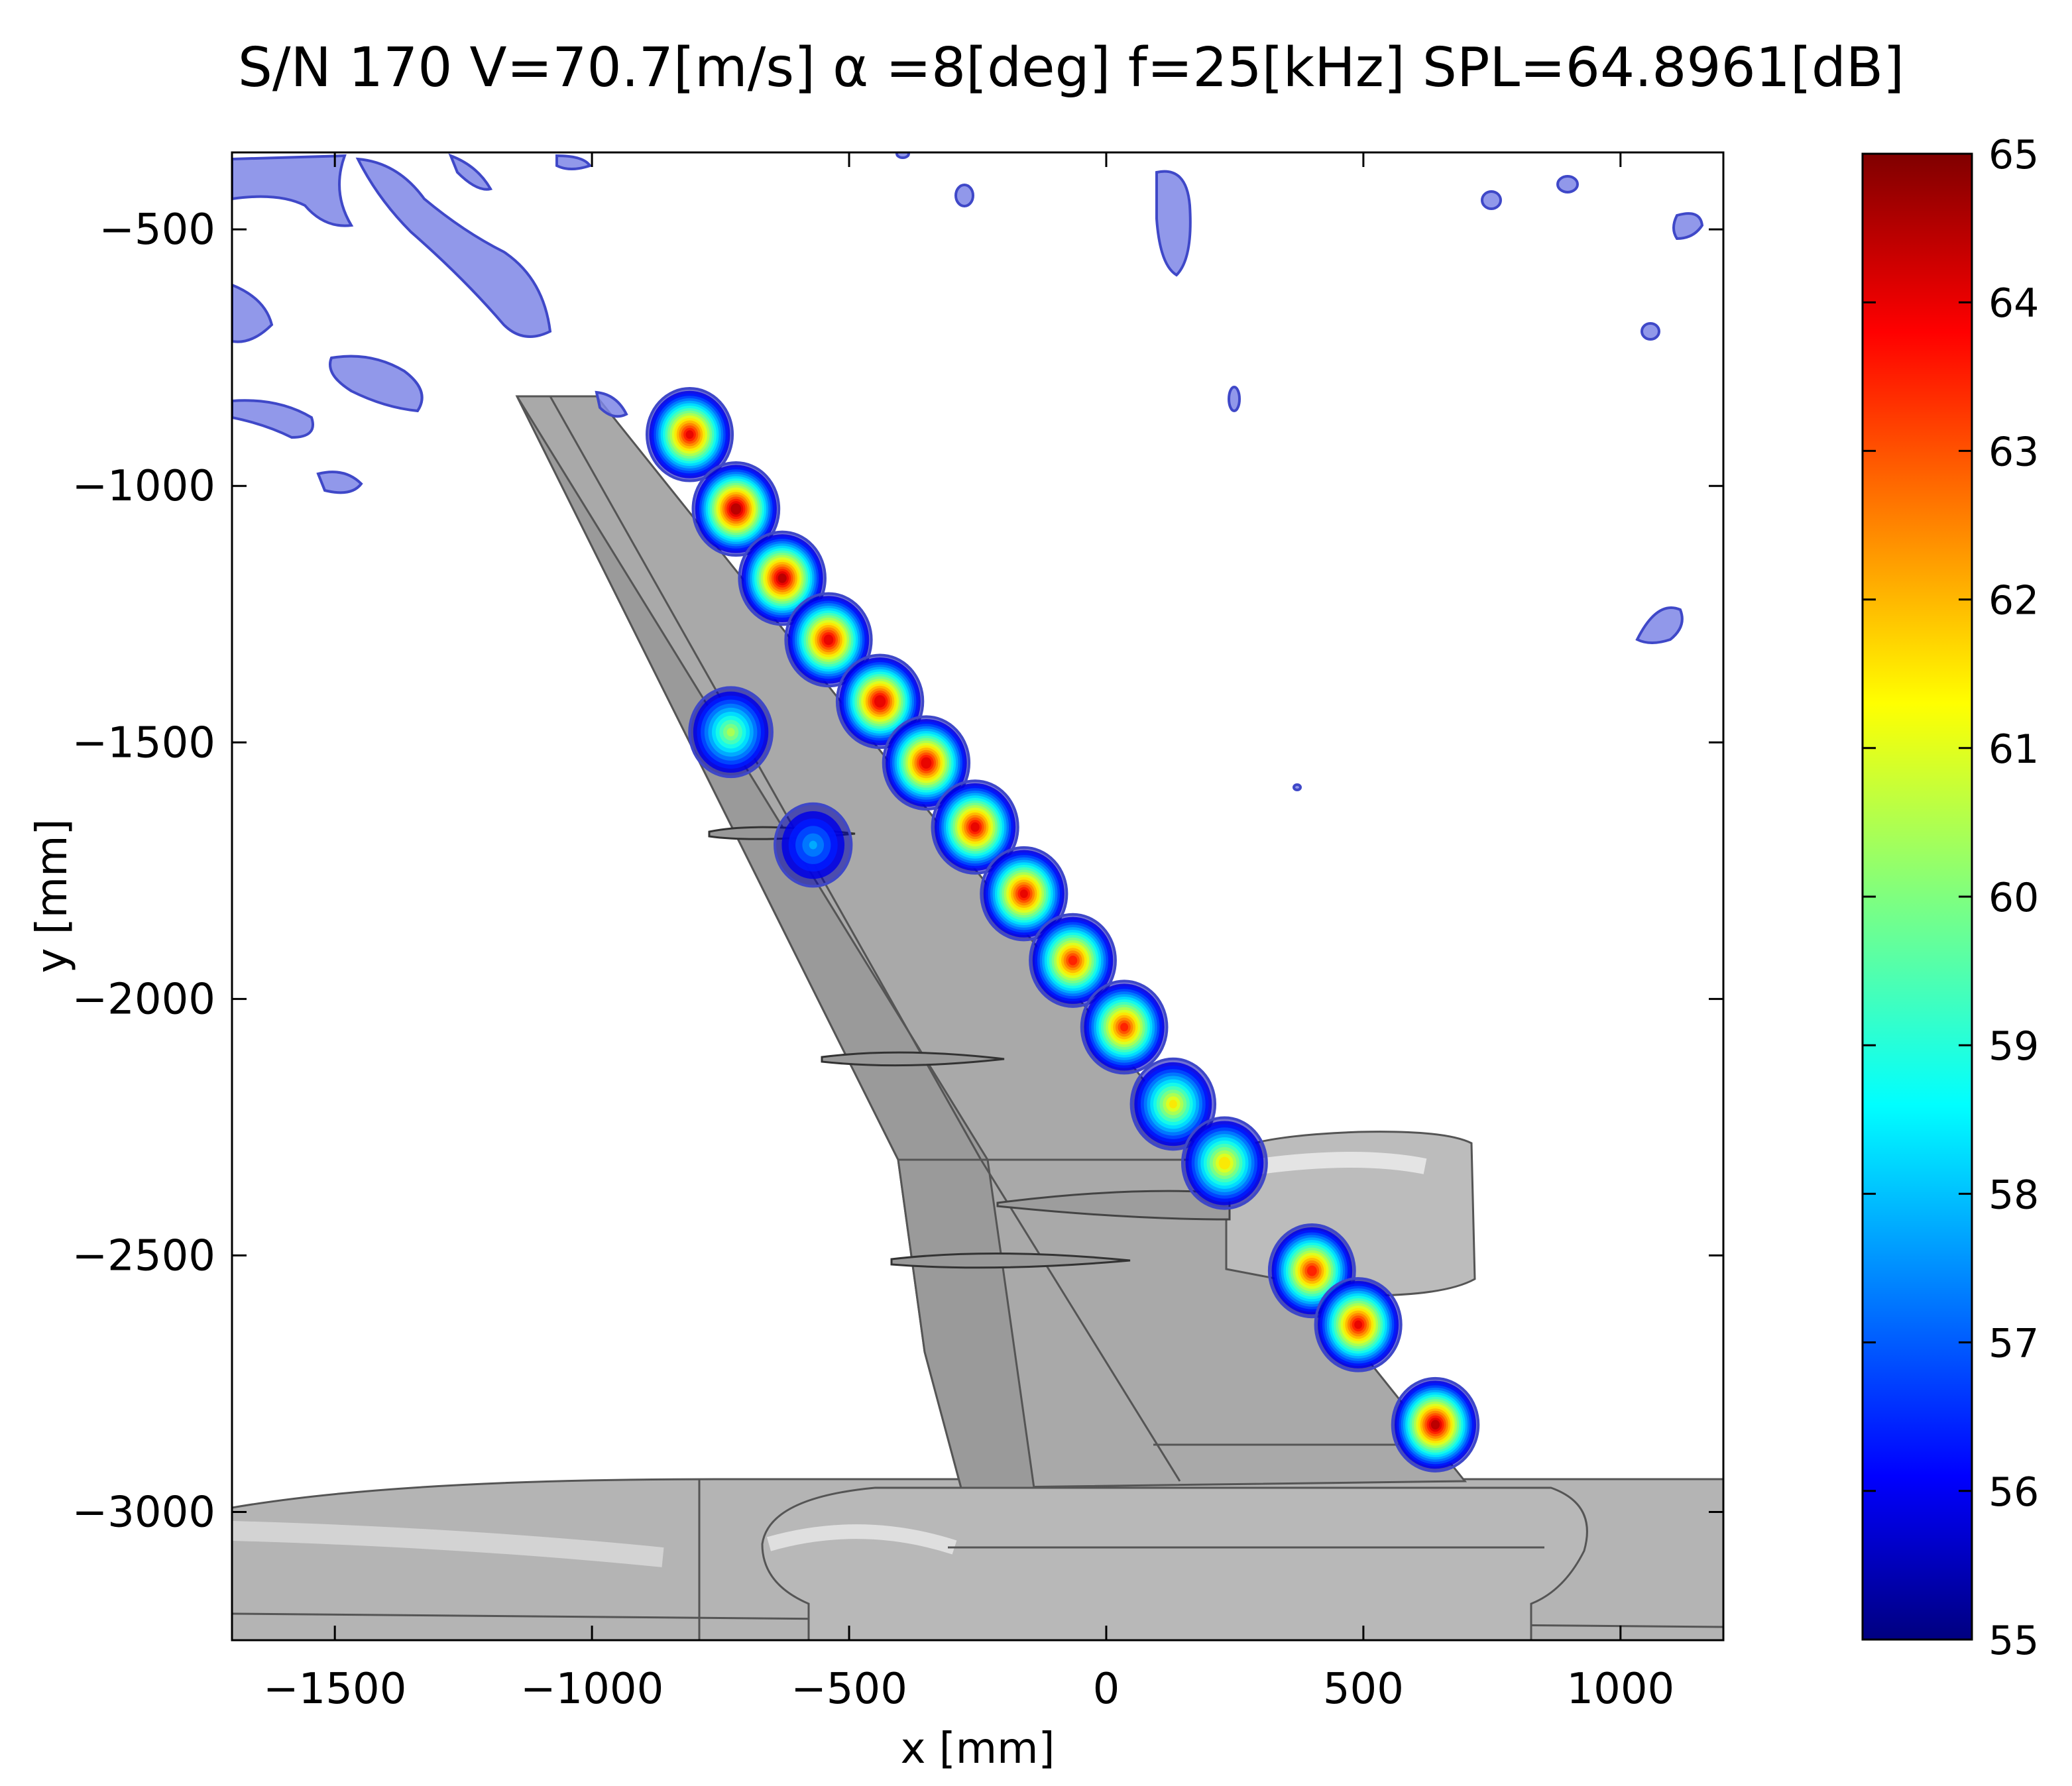 Image resolution: width=2072 pixels, height=1786 pixels. I want to click on wing-fairing, so click(1174, 1564).